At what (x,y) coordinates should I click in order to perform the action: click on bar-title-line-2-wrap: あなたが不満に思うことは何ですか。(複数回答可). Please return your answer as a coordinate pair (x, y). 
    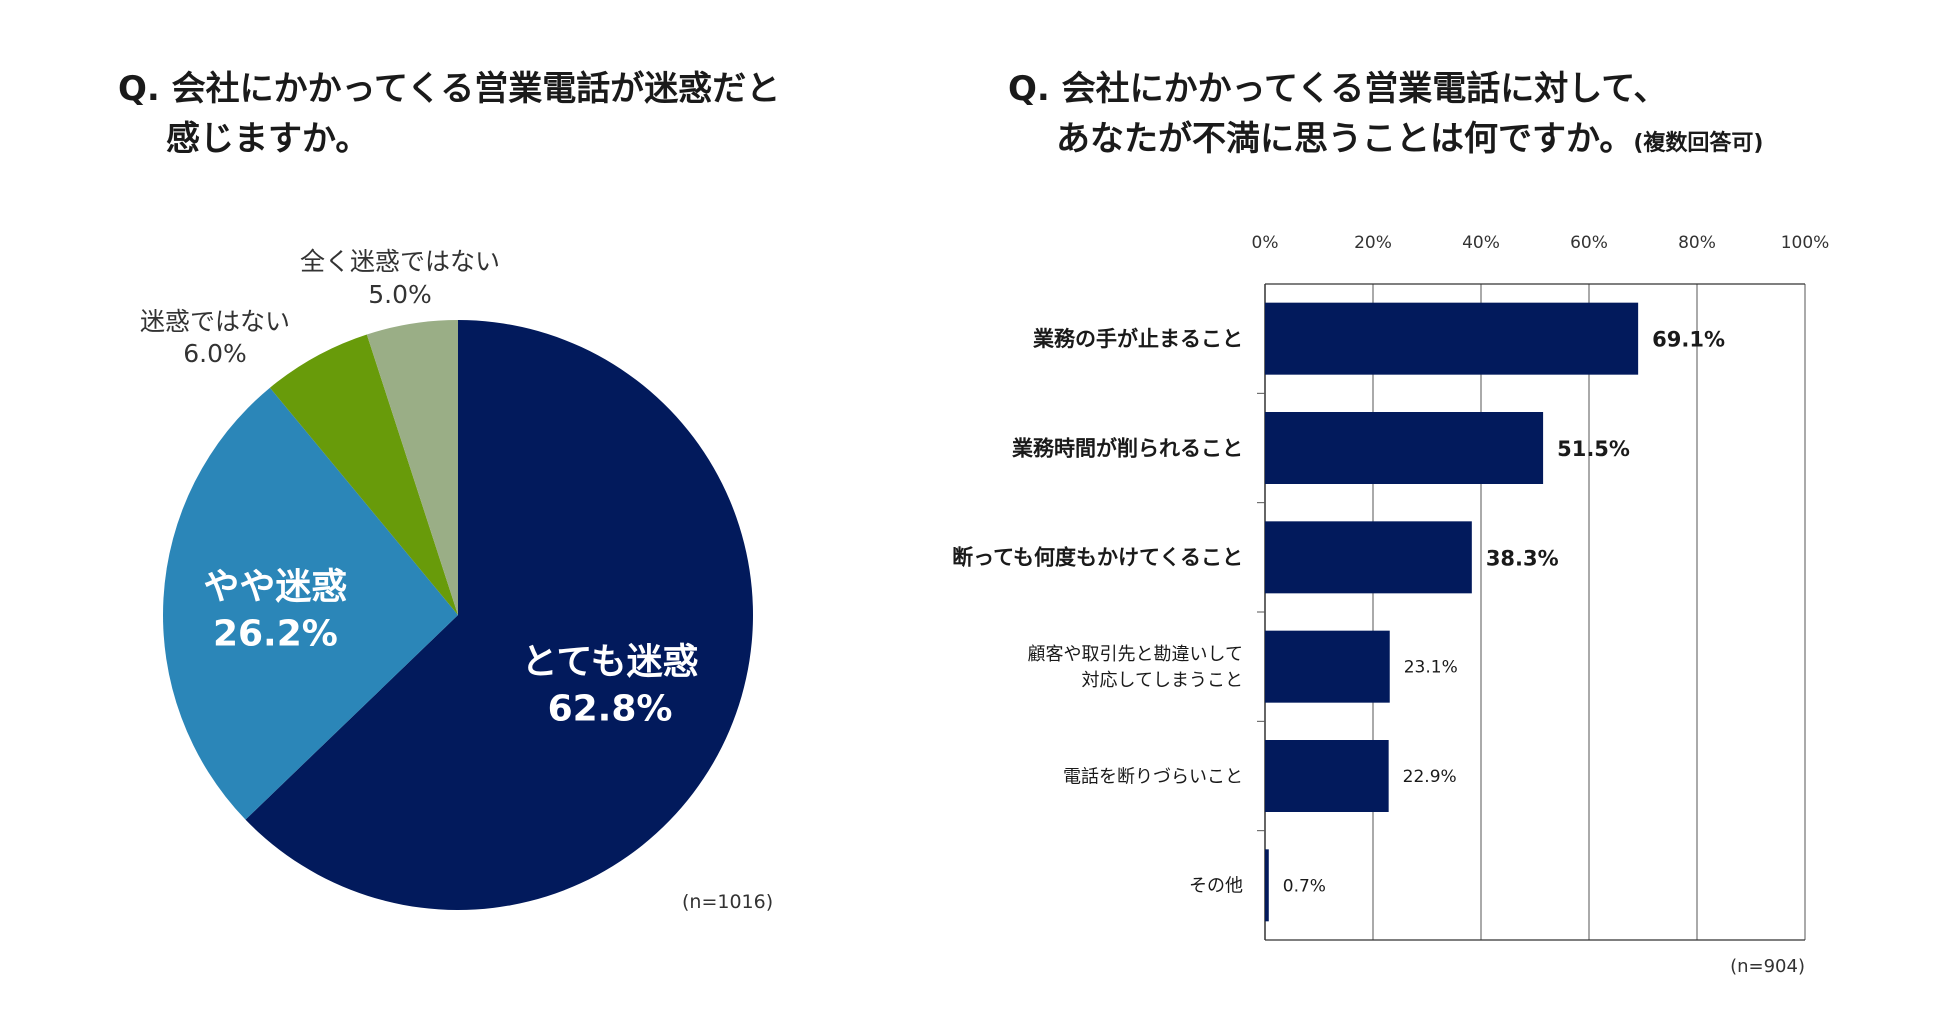
    Looking at the image, I should click on (1385, 141).